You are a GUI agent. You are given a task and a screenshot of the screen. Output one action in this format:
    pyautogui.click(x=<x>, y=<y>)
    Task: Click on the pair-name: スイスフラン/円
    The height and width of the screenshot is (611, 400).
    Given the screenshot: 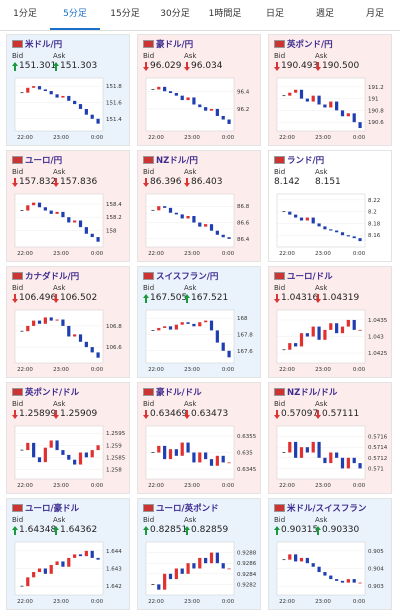 What is the action you would take?
    pyautogui.click(x=187, y=277)
    